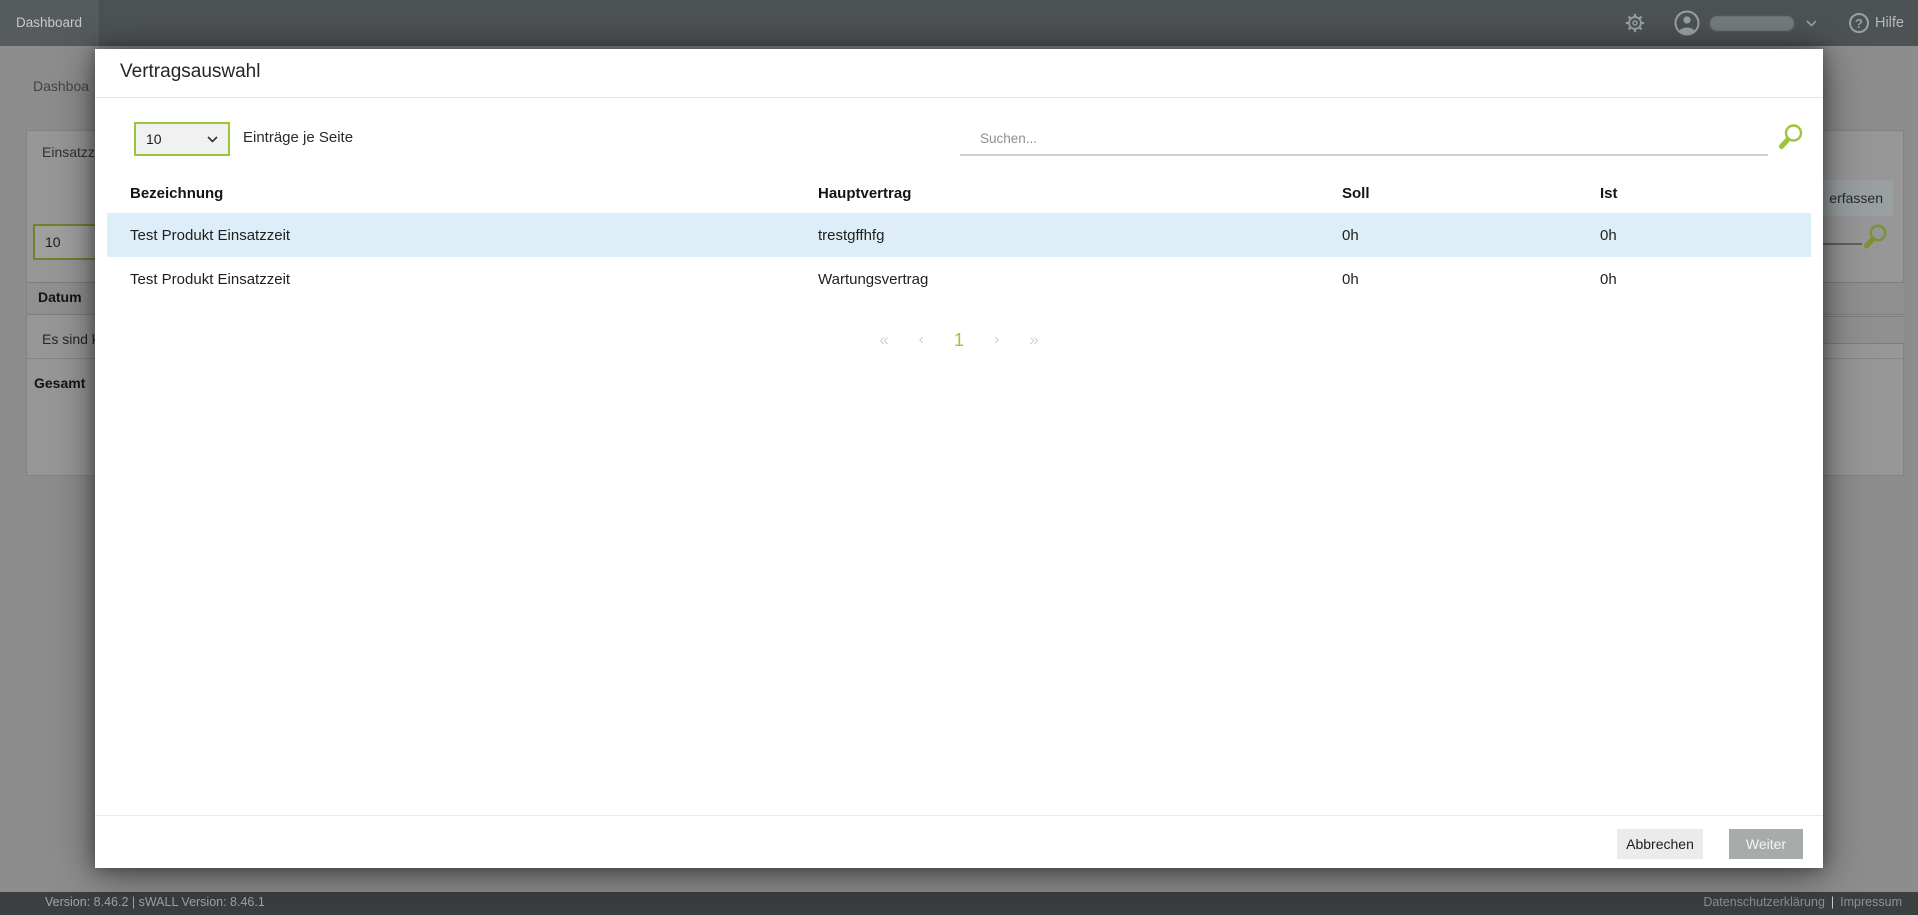  What do you see at coordinates (851, 235) in the screenshot?
I see `cell-hauptvertrag: trestgffhfg` at bounding box center [851, 235].